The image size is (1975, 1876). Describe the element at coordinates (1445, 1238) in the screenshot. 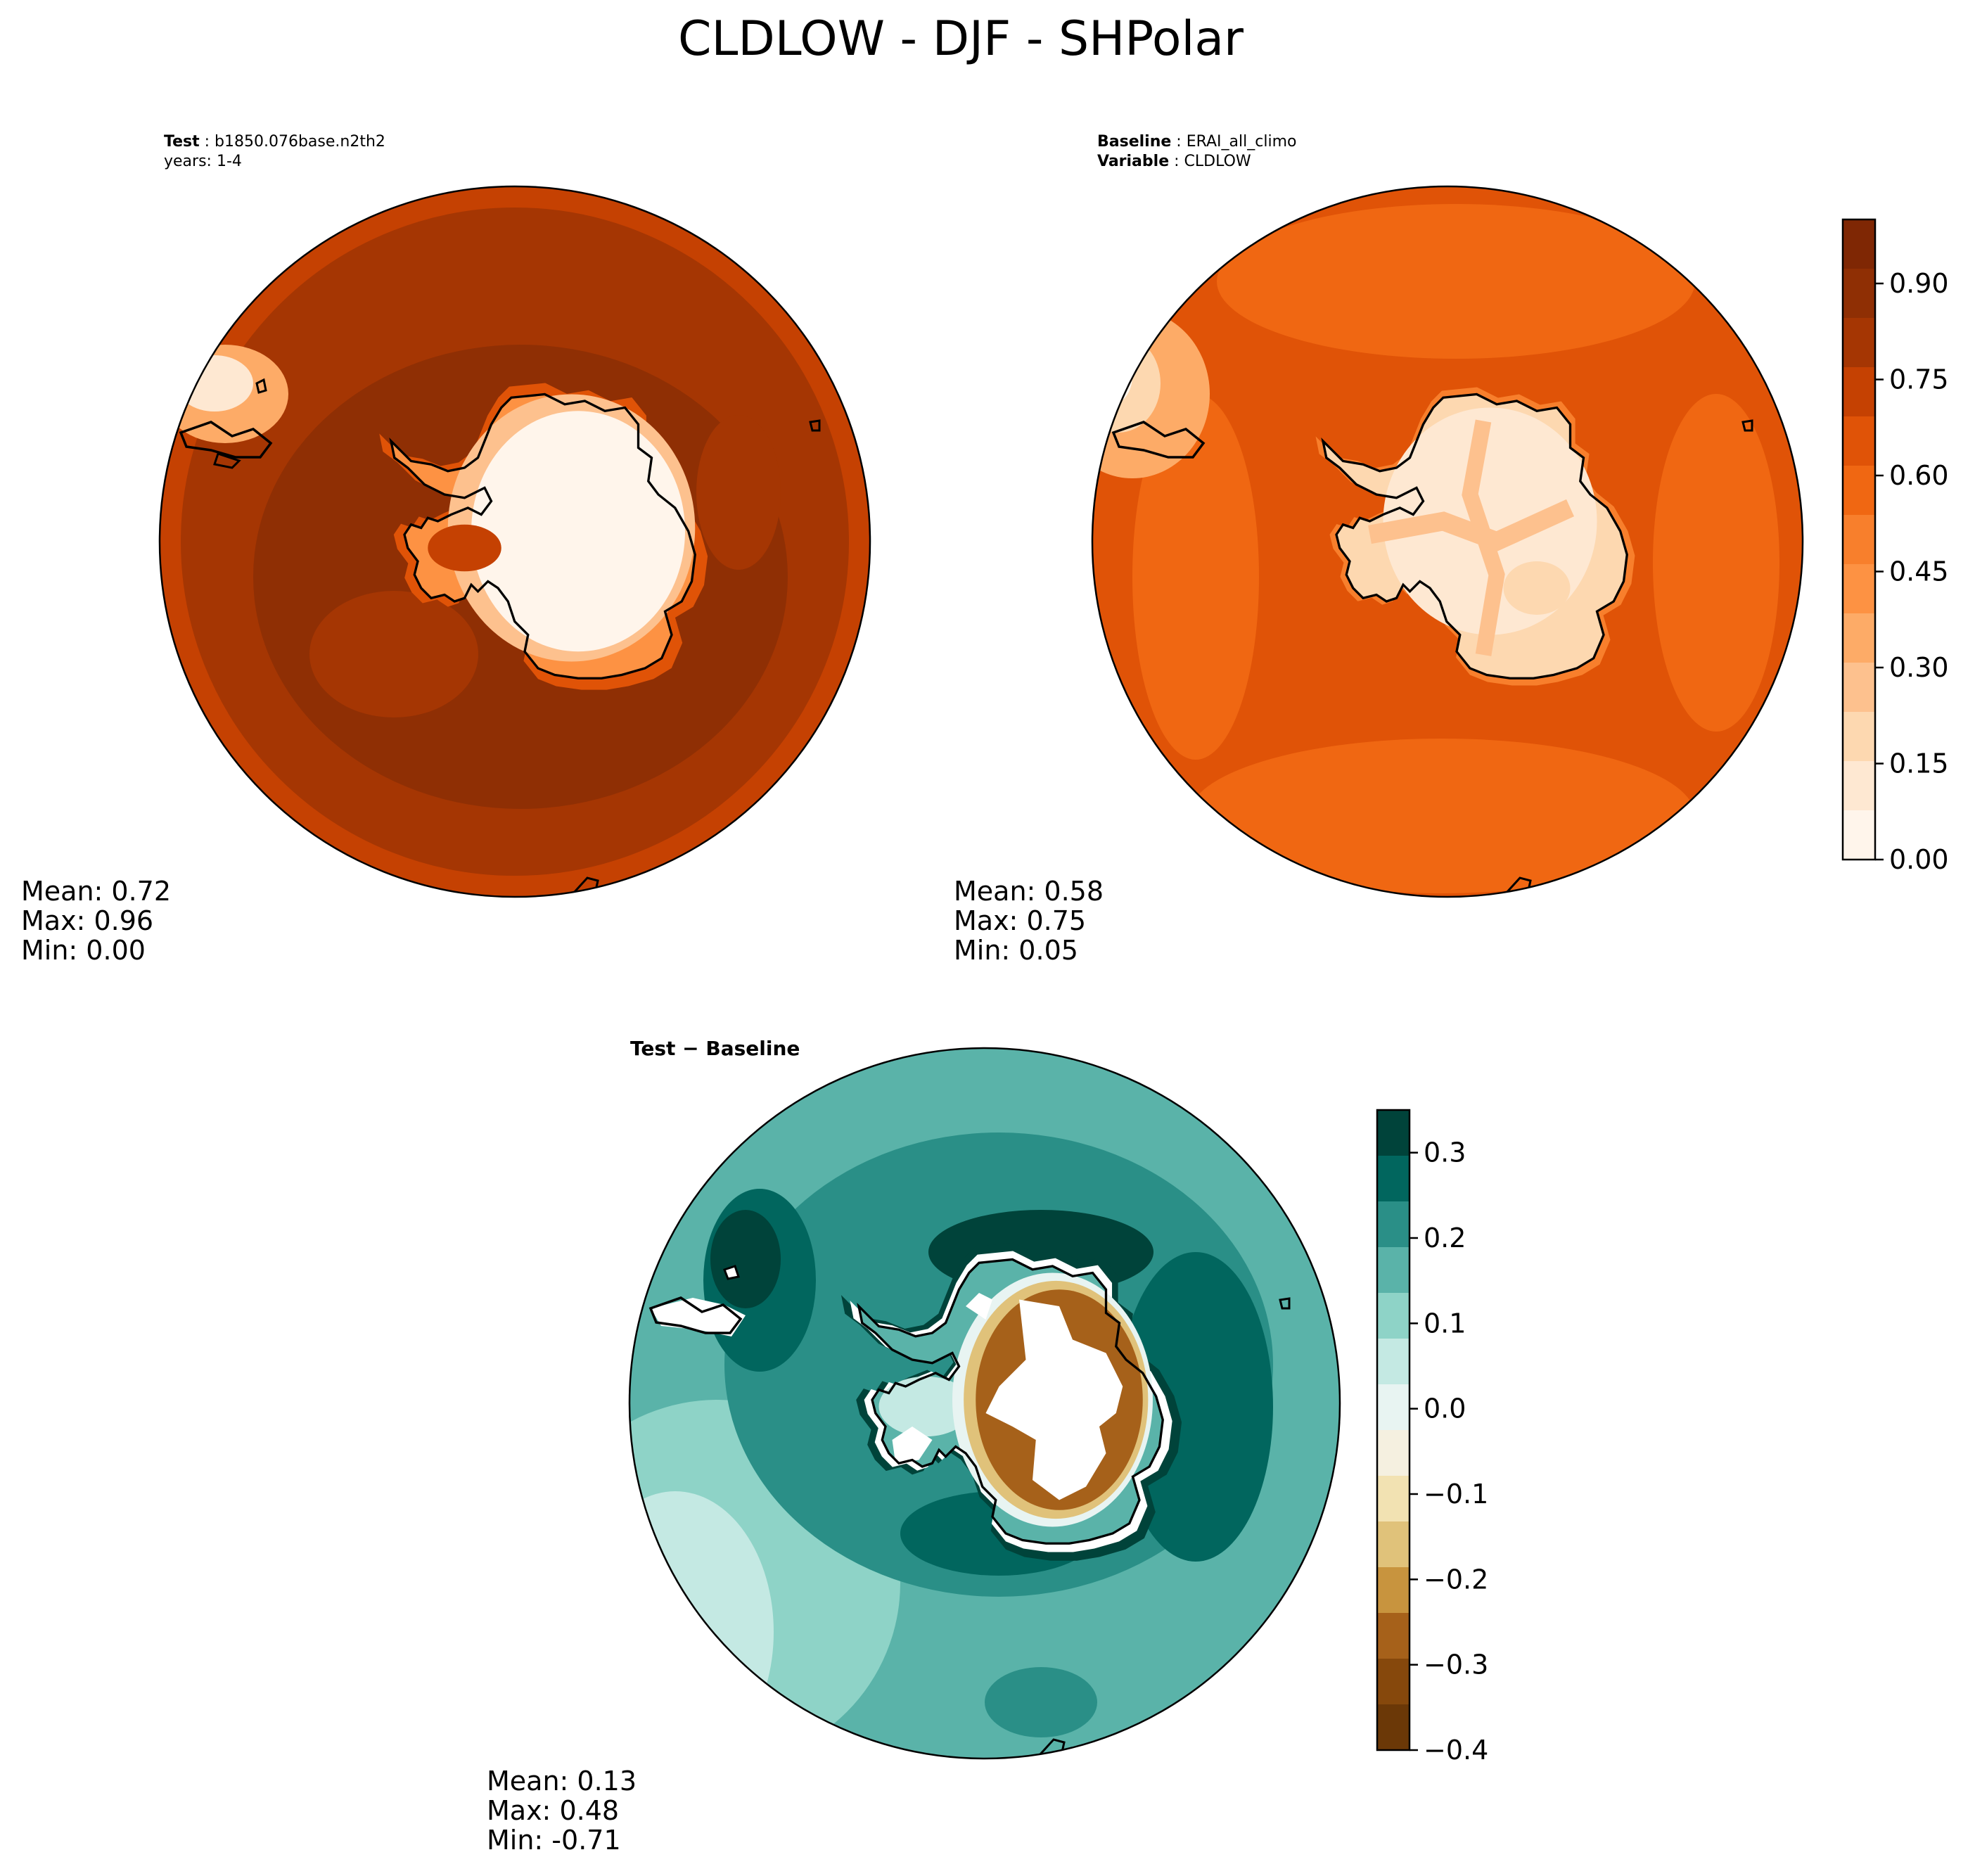

I see `diff-colorbar-tick-label: 0.2` at that location.